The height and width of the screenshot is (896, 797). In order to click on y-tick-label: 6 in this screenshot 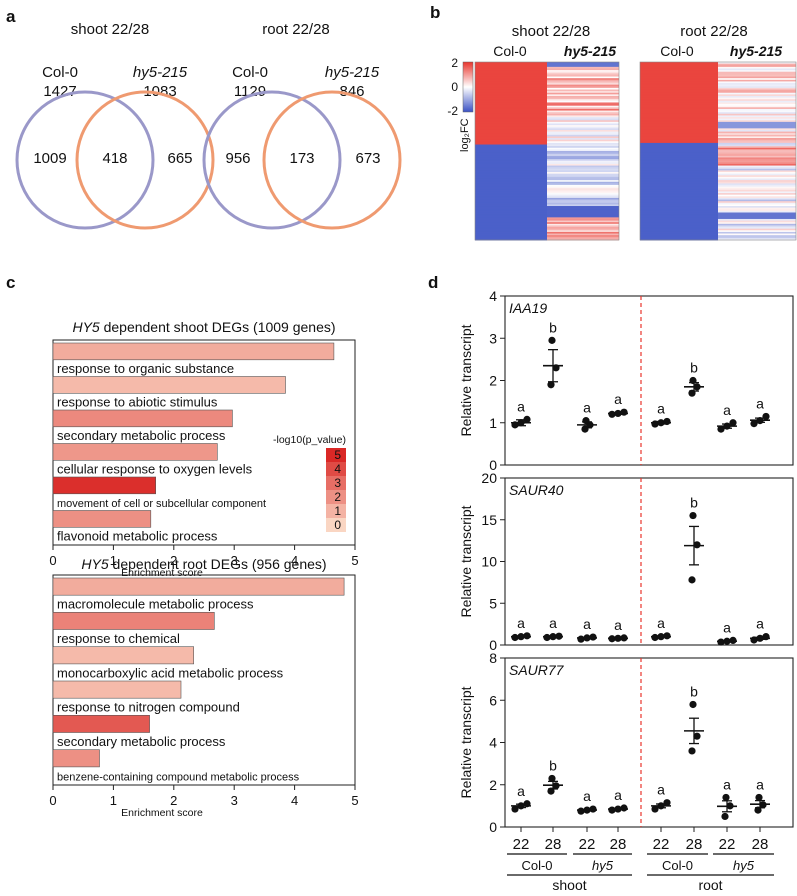, I will do `click(493, 700)`.